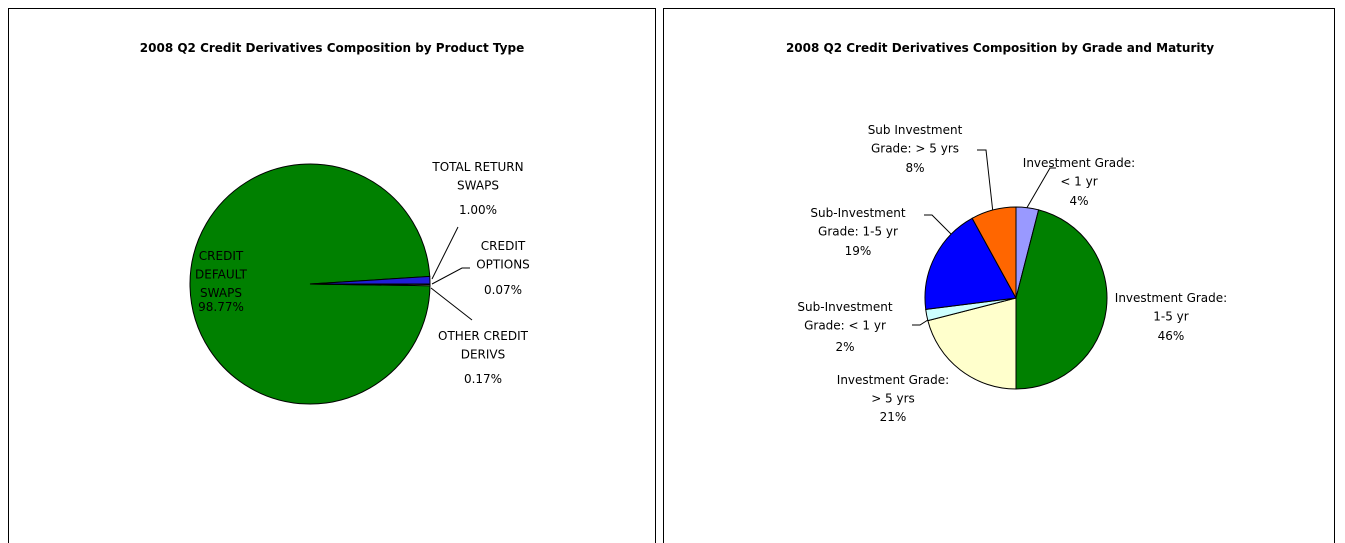 This screenshot has width=1345, height=543. What do you see at coordinates (503, 290) in the screenshot?
I see `value-label: 0.07%` at bounding box center [503, 290].